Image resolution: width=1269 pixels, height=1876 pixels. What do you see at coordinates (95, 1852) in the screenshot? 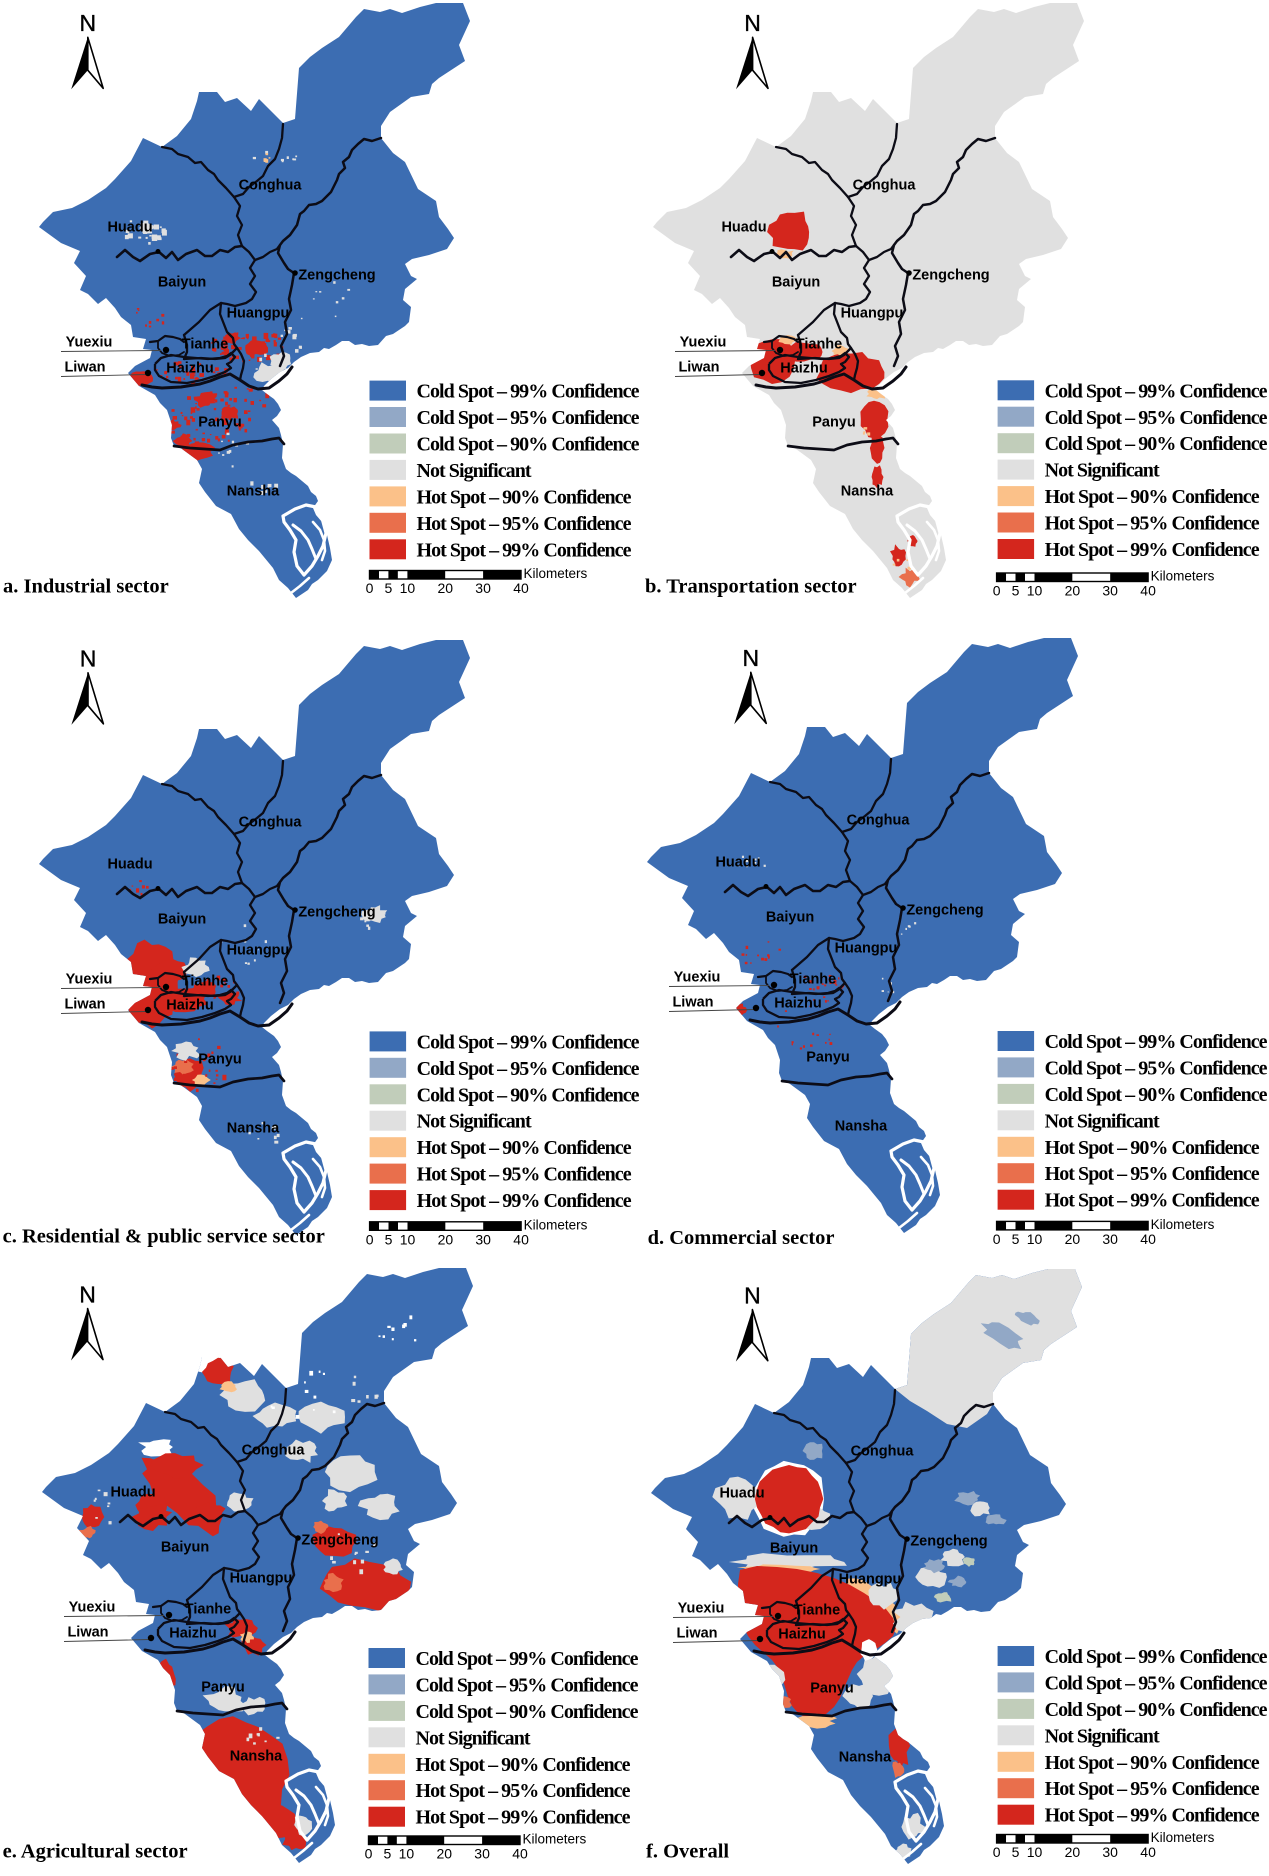
I see `svg-text: e. Agricultural sector` at bounding box center [95, 1852].